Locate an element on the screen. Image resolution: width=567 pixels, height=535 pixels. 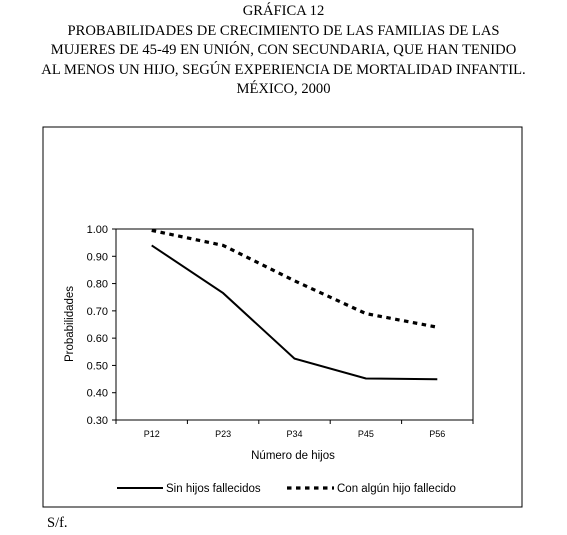
x-tick-label: P45 is located at coordinates (366, 434).